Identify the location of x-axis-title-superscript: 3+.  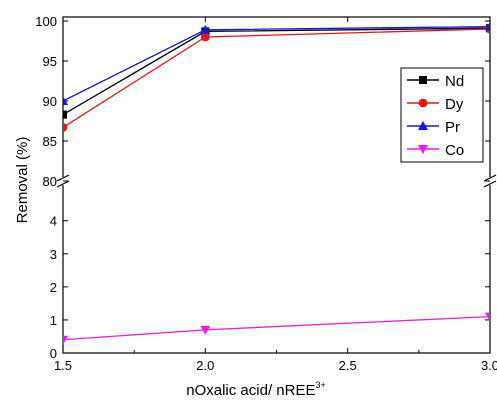
(320, 385).